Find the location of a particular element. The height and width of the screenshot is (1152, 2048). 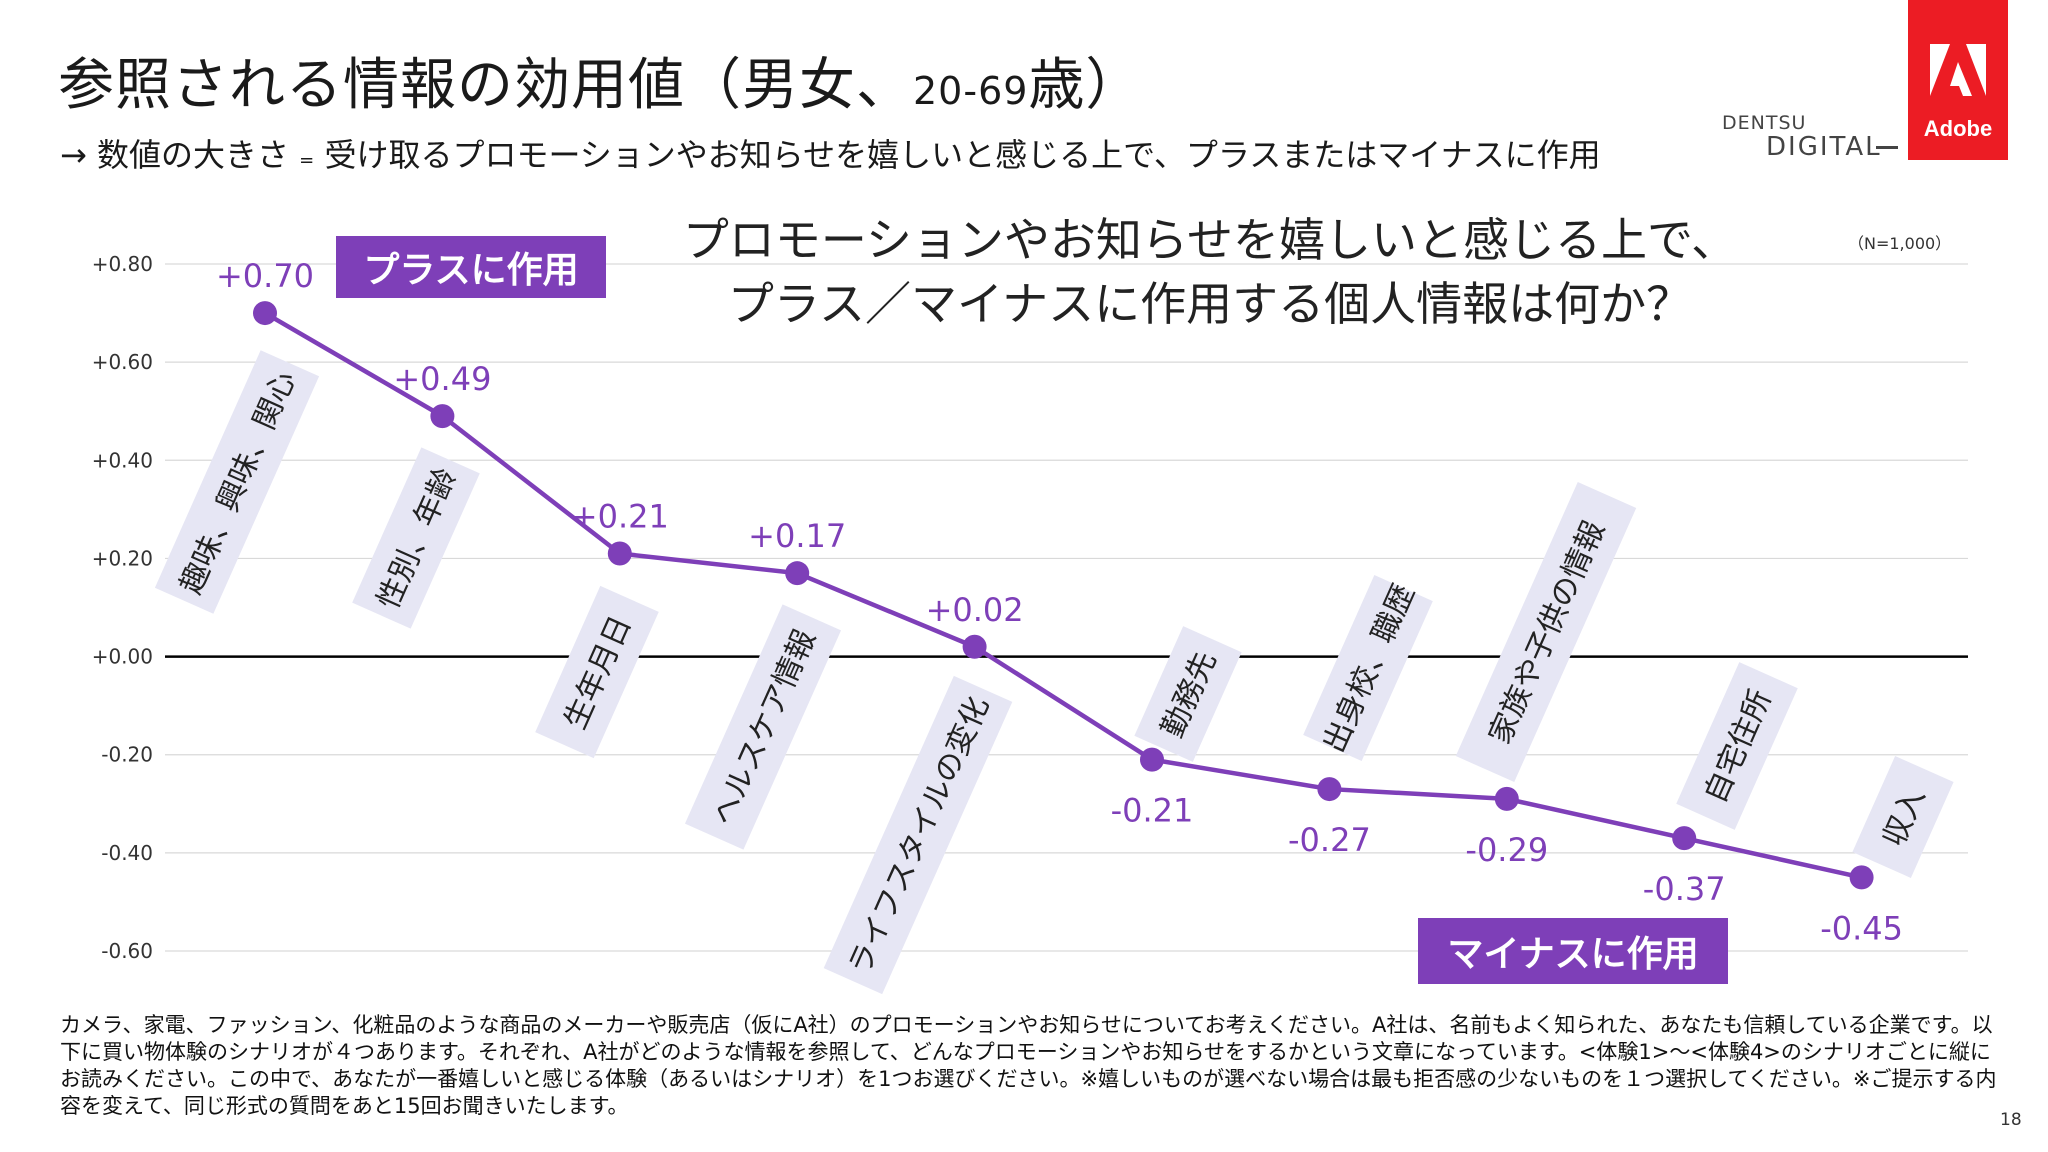

y-tick-label: -0.40 is located at coordinates (127, 853).